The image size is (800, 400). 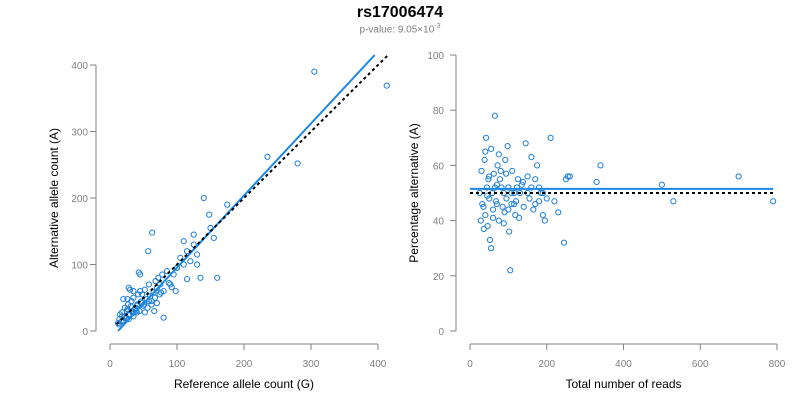 I want to click on y-axis-label: Percentage alternative (A), so click(x=414, y=192).